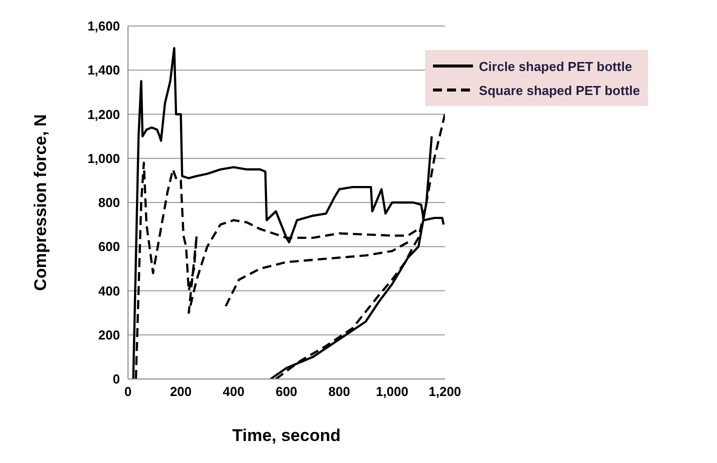 The image size is (717, 463). I want to click on y-tick-label: 1,000, so click(103, 158).